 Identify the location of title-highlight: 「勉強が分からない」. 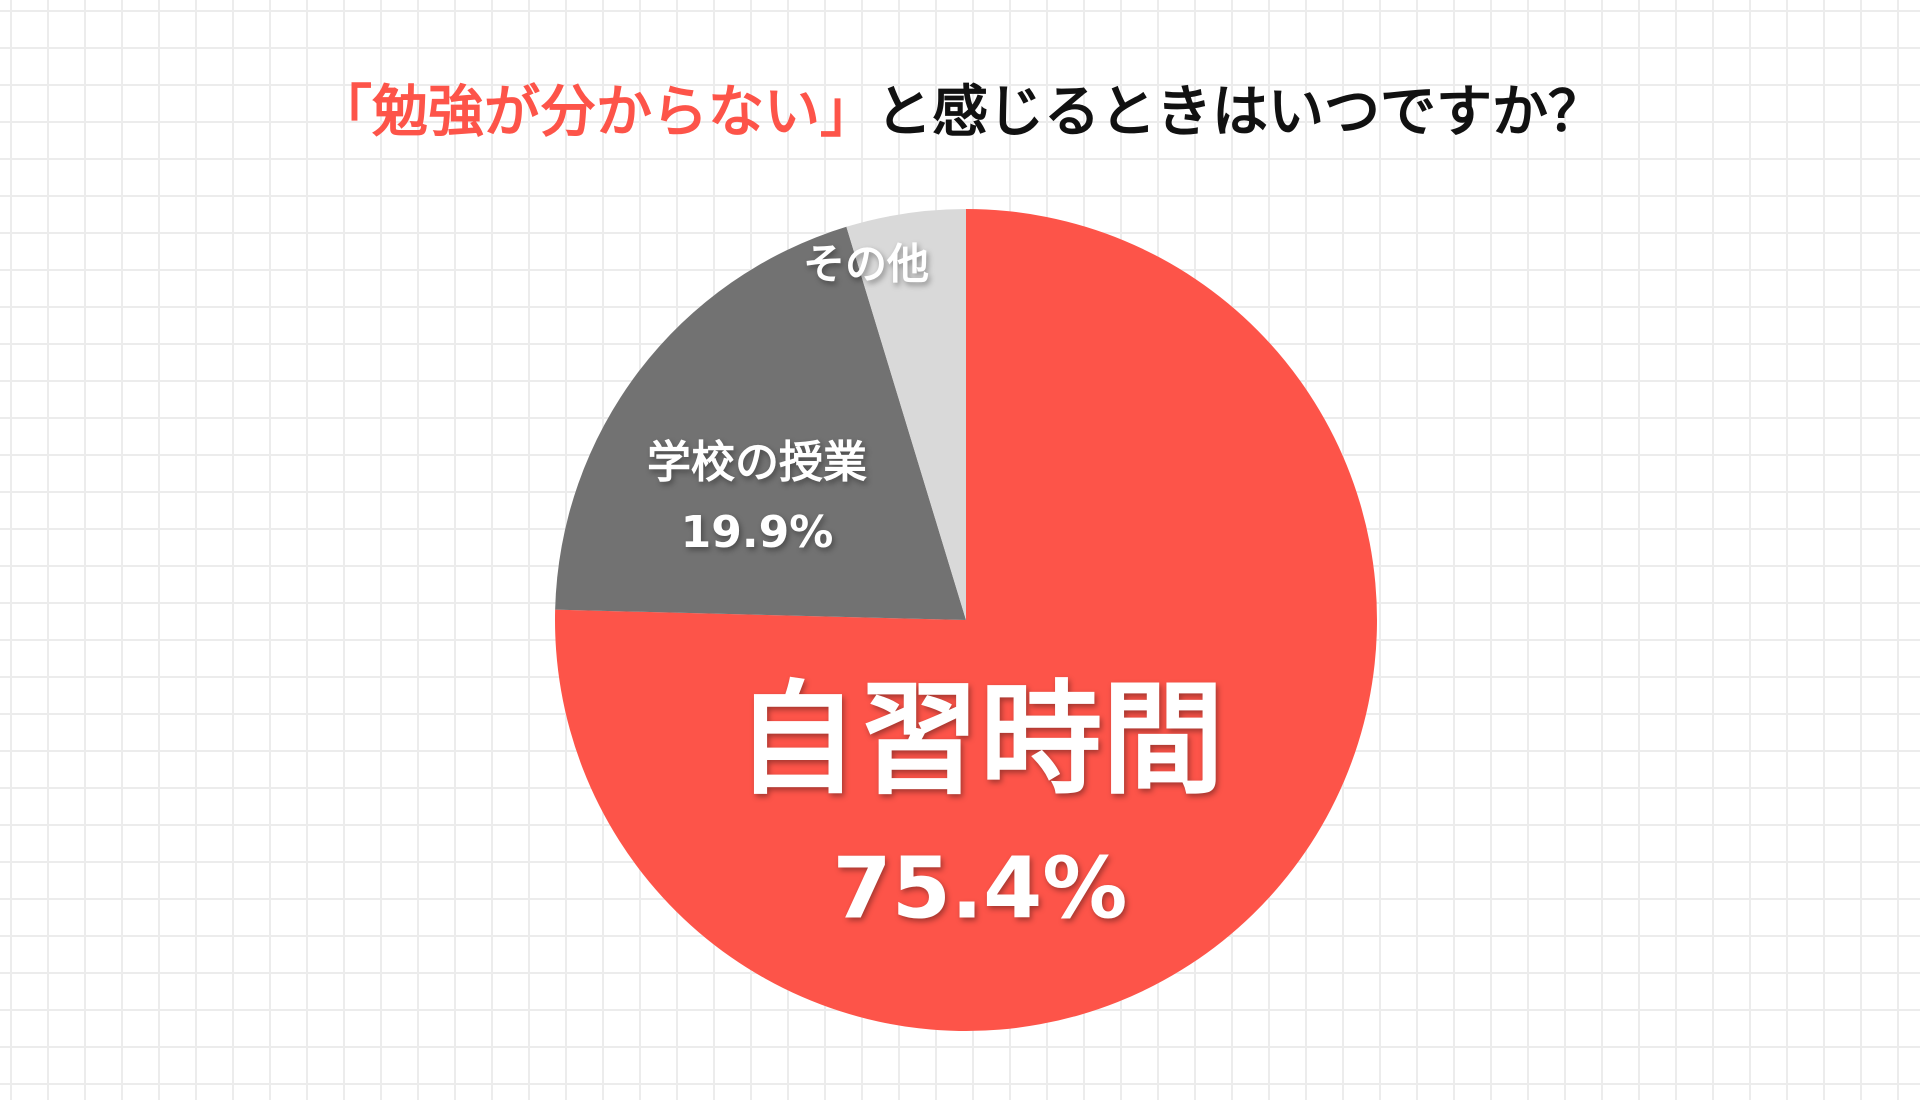
(596, 112).